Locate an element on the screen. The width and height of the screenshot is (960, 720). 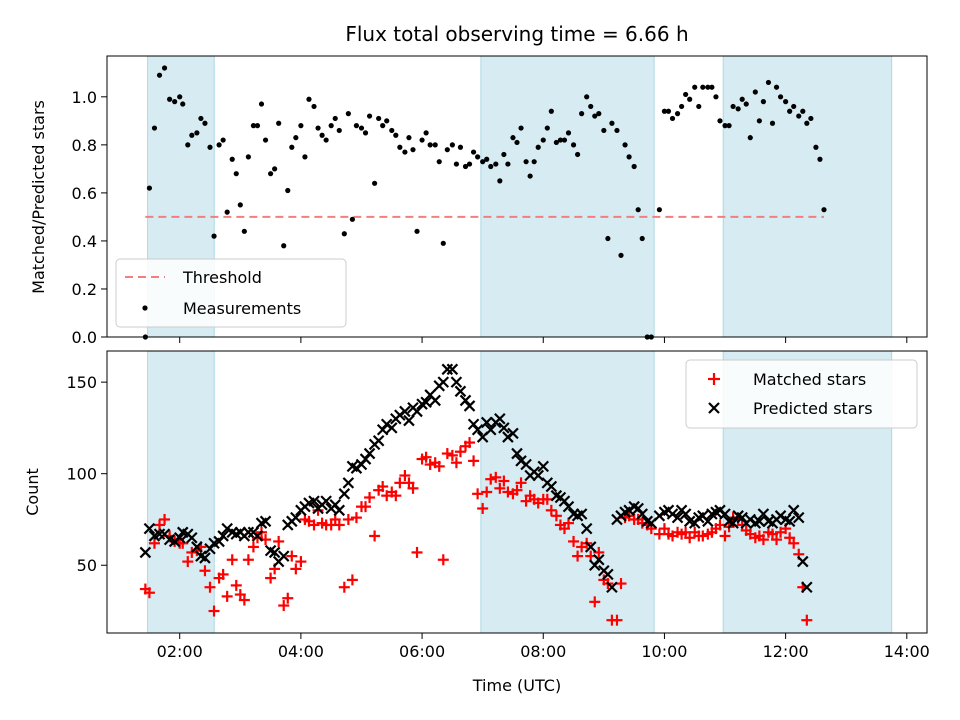
matched-legend-label: Matched stars is located at coordinates (809, 379).